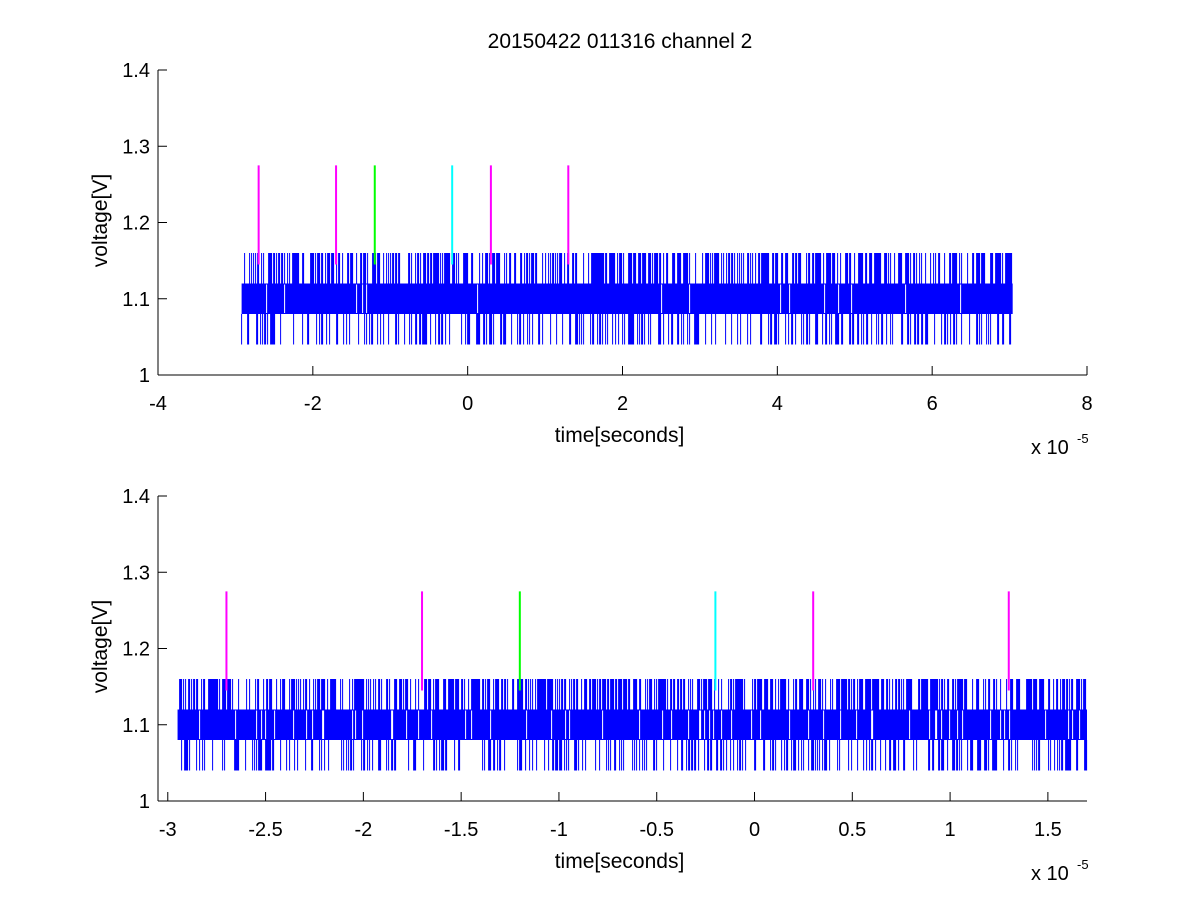 The width and height of the screenshot is (1200, 901). I want to click on x-tick-label: 2, so click(622, 404).